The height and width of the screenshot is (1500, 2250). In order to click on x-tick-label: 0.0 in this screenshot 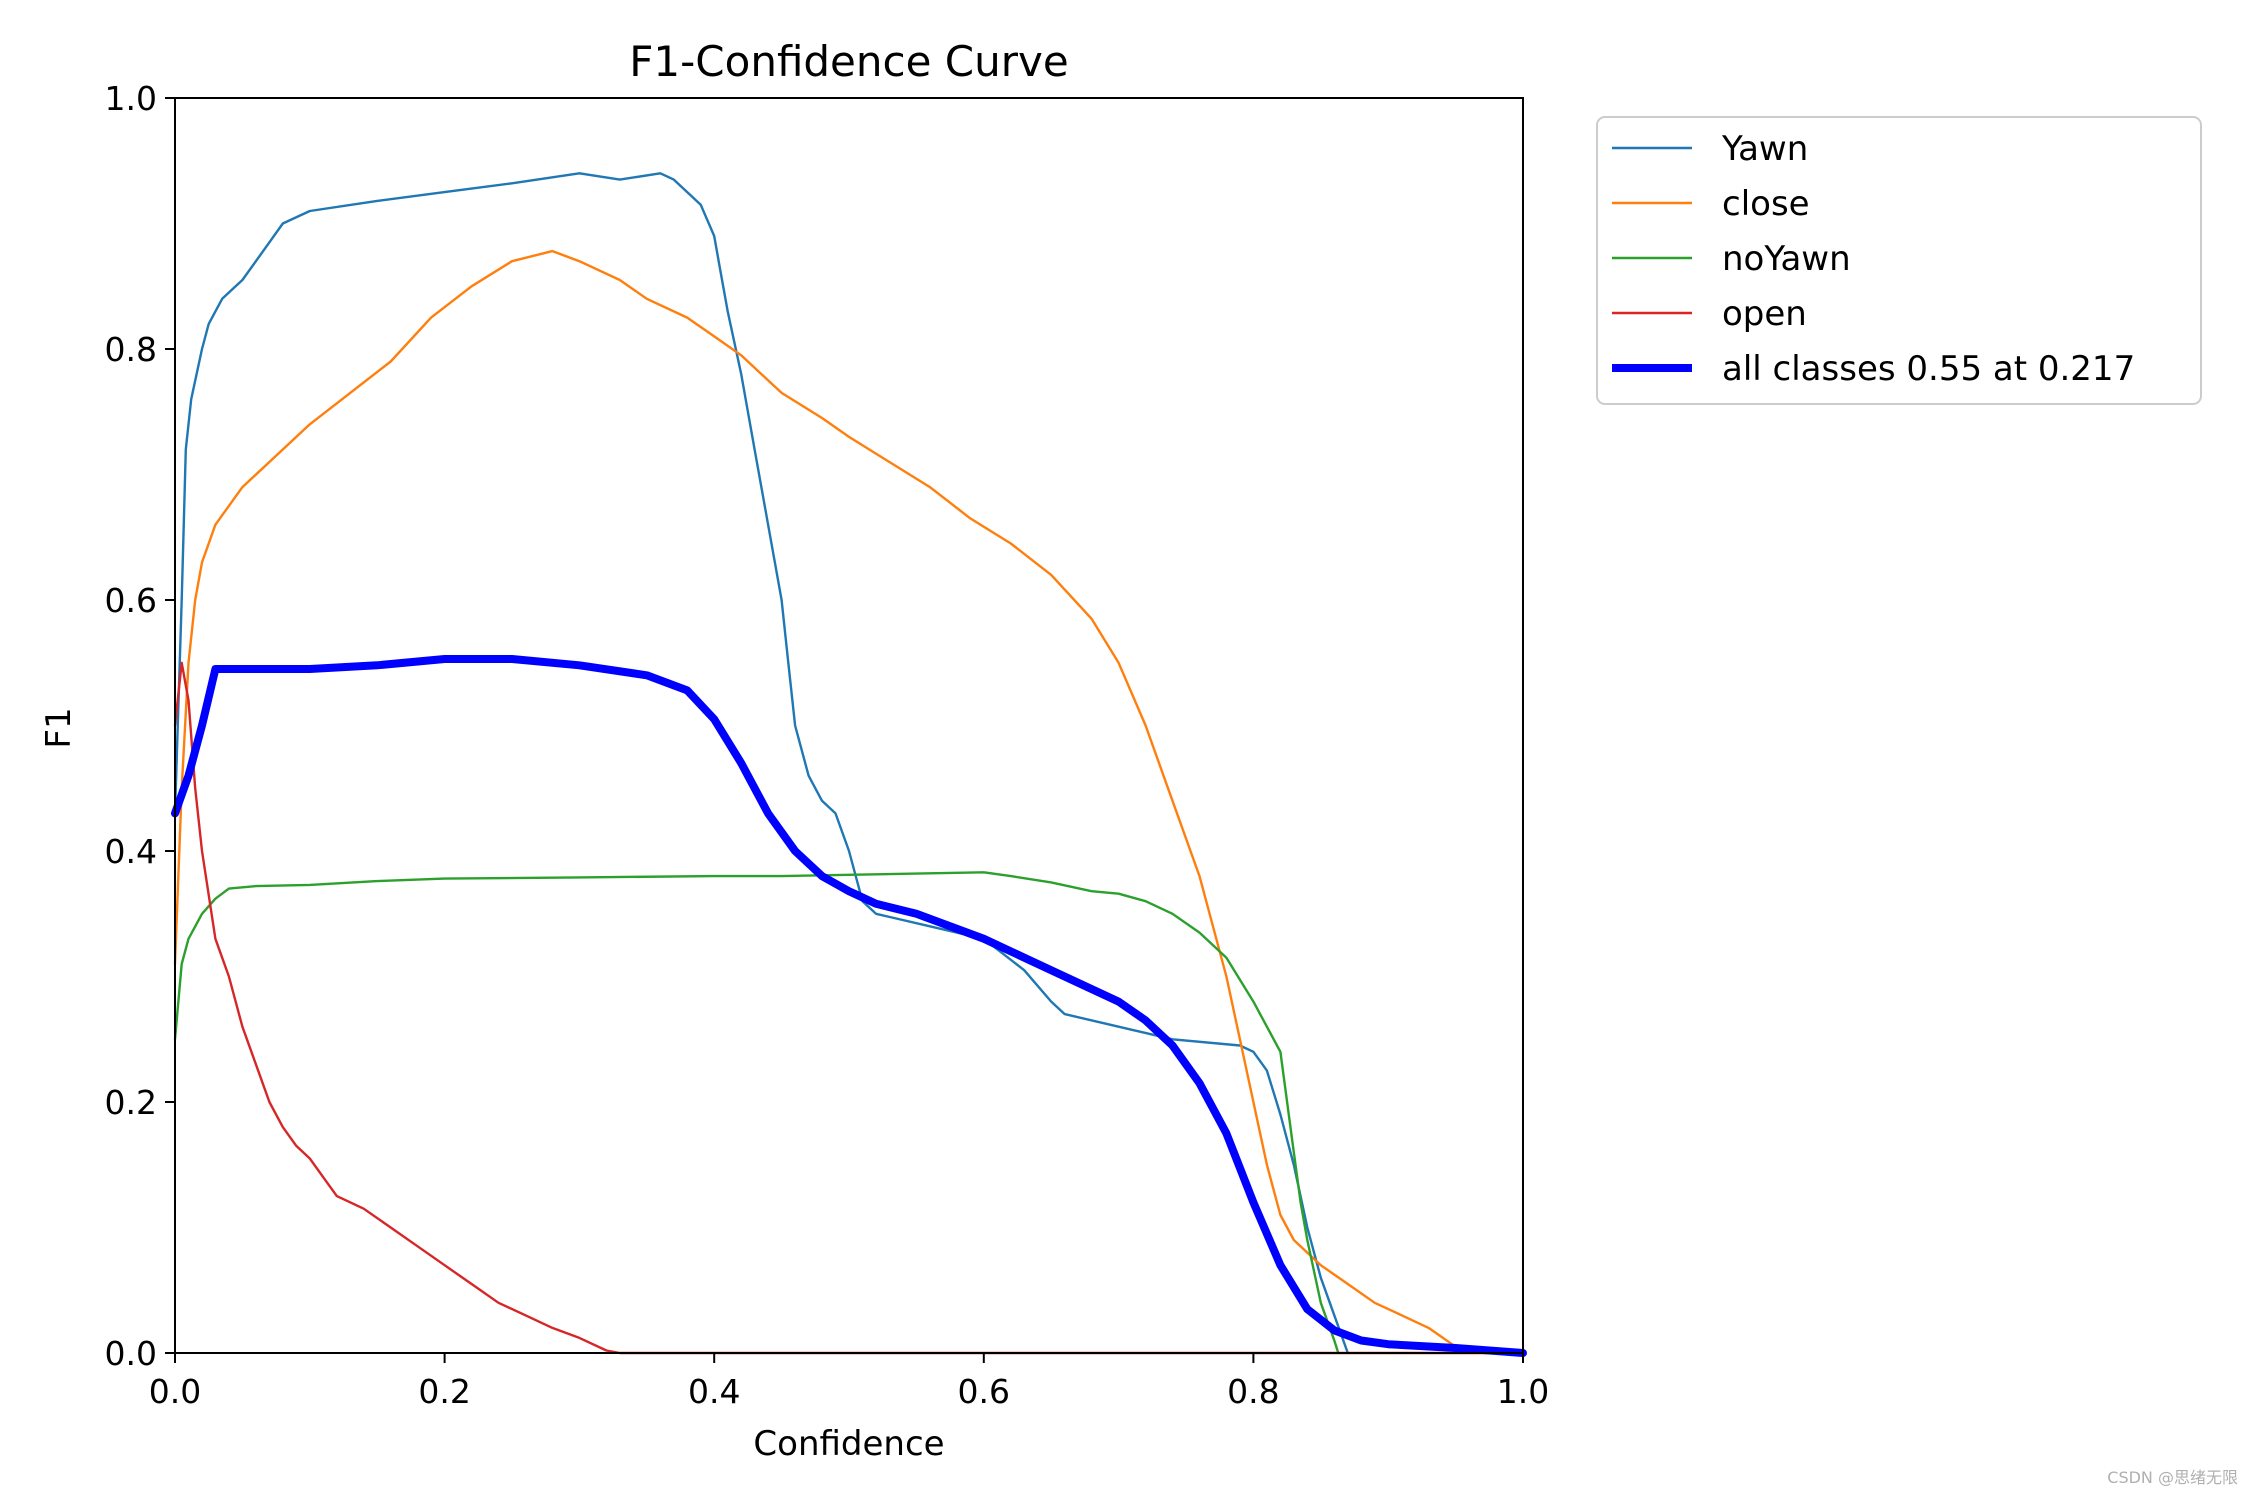, I will do `click(175, 1391)`.